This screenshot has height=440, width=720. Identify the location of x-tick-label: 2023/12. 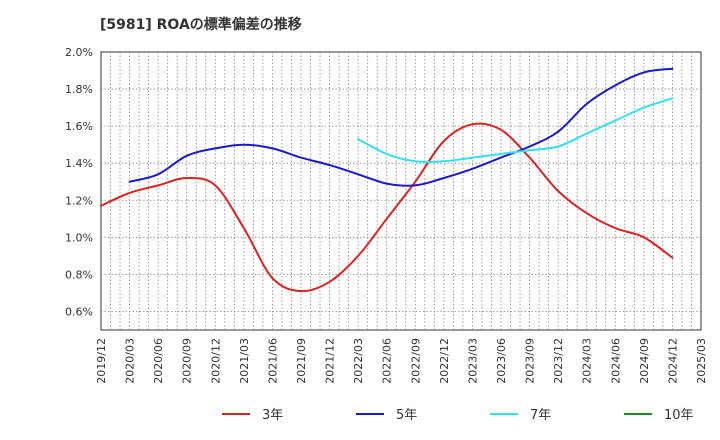
(558, 361).